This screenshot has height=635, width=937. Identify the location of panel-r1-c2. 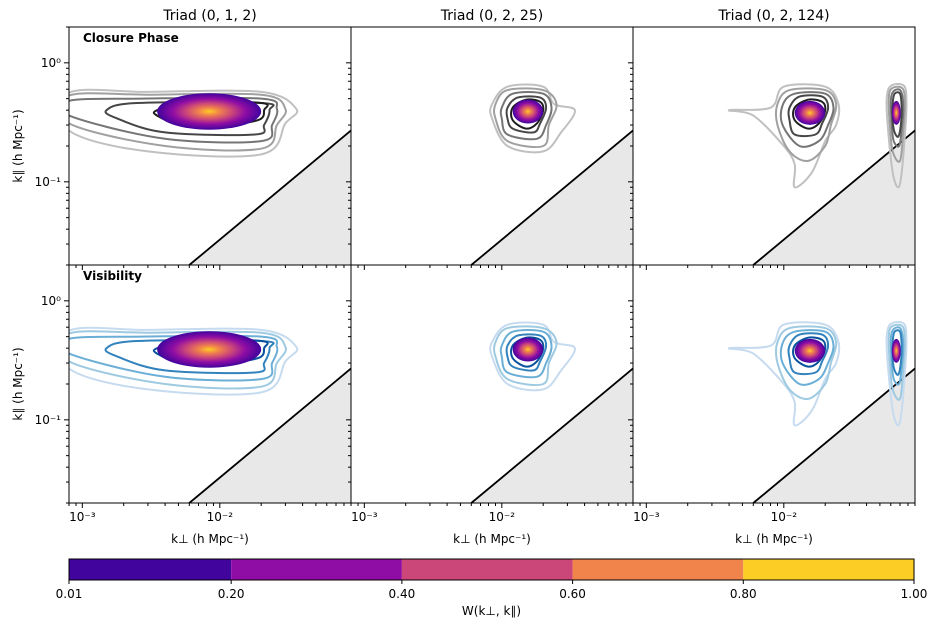
(772, 386).